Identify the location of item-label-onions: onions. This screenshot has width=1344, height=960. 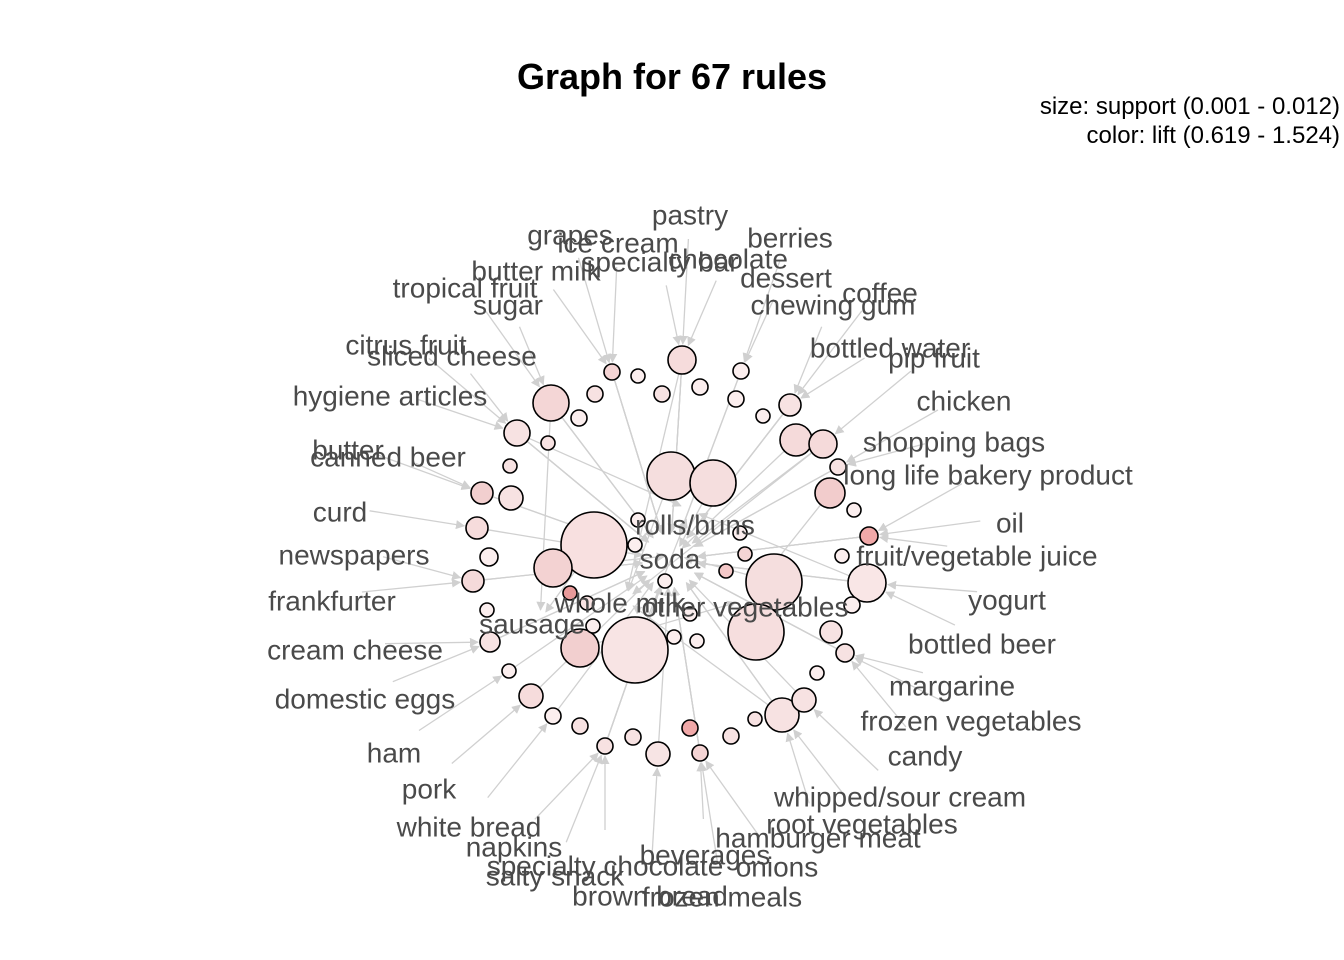
(777, 866).